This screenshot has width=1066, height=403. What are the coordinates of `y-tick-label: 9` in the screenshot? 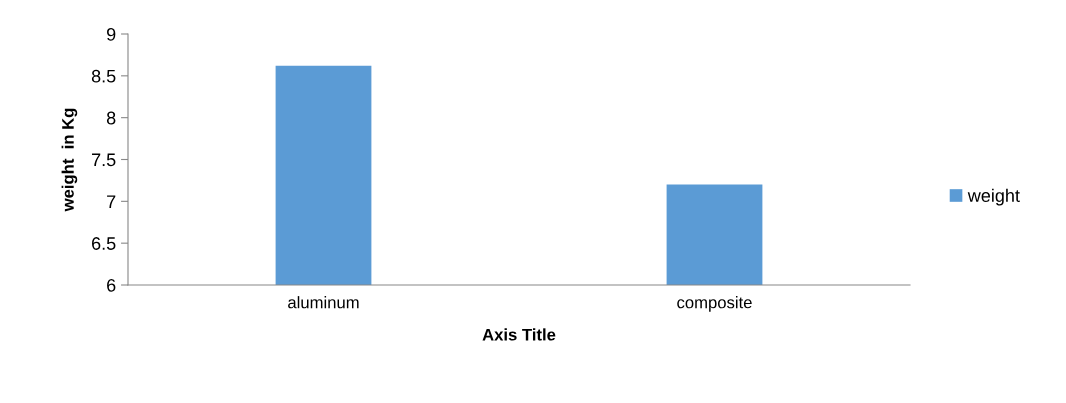 It's located at (111, 34).